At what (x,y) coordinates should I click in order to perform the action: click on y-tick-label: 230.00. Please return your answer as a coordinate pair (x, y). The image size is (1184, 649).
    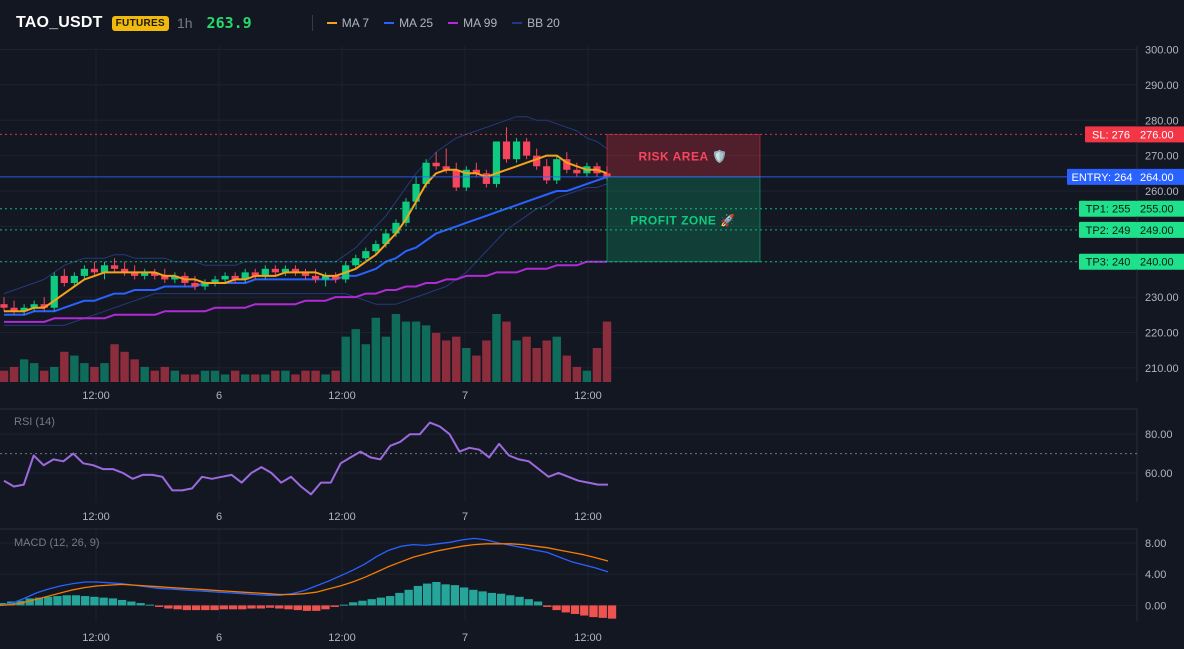
    Looking at the image, I should click on (1162, 298).